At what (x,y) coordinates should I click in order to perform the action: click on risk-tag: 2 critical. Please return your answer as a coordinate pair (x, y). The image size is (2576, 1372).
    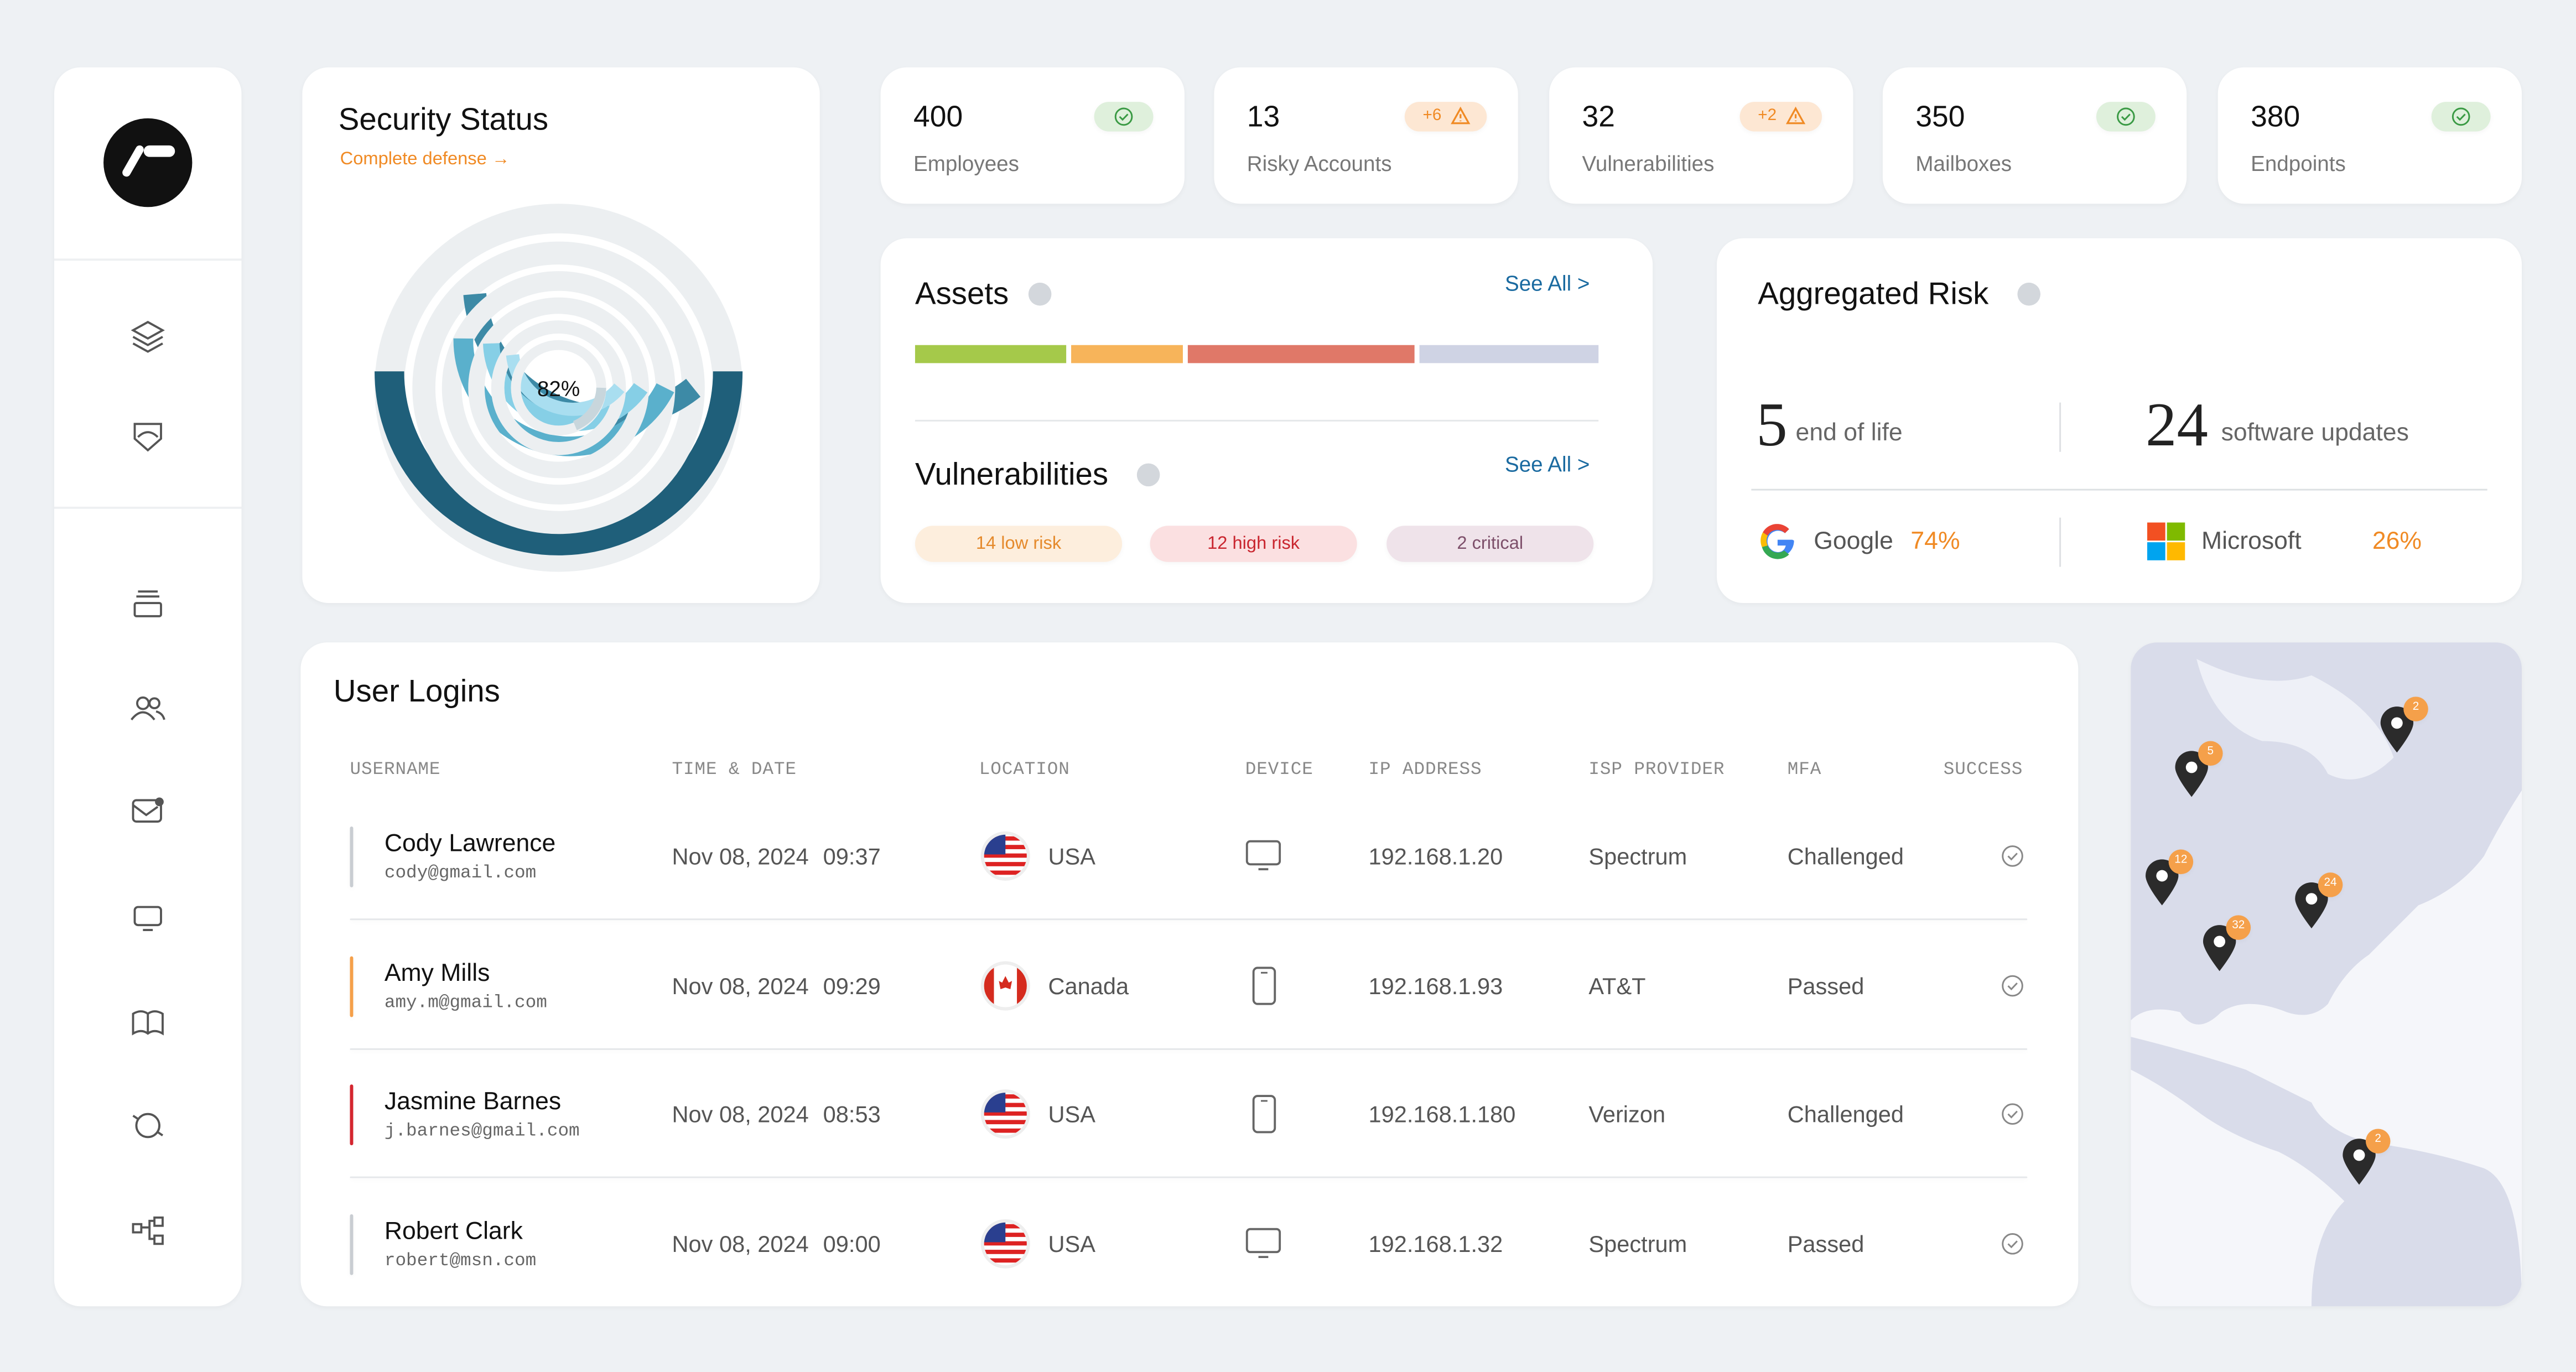
    Looking at the image, I should click on (1490, 544).